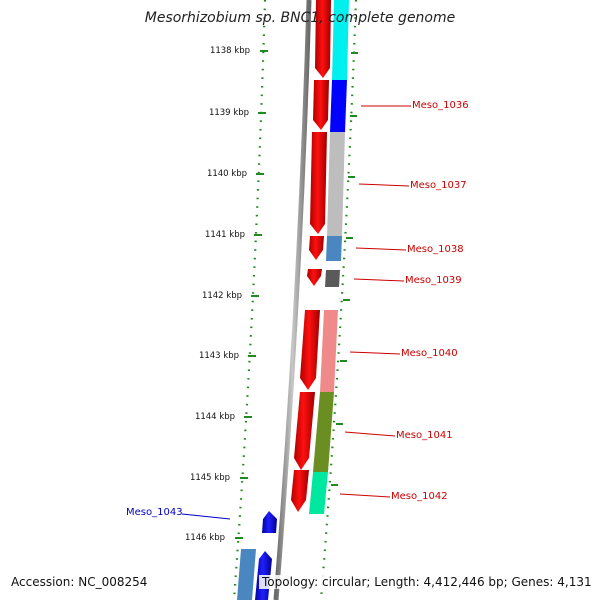  What do you see at coordinates (79, 582) in the screenshot?
I see `accession-text: Accession: NC_008254` at bounding box center [79, 582].